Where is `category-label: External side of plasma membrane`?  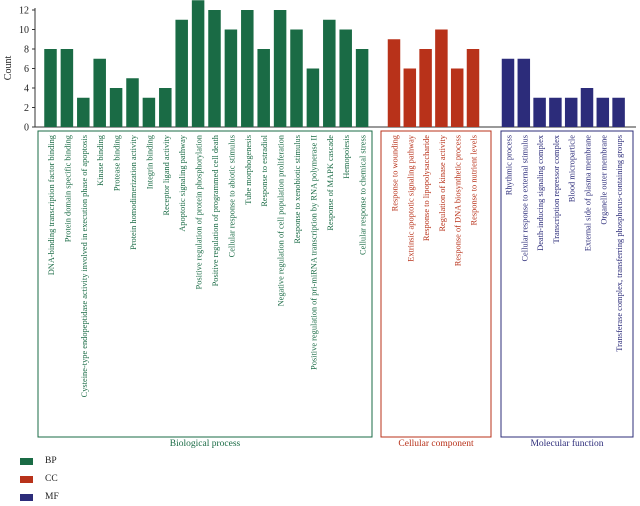
category-label: External side of plasma membrane is located at coordinates (588, 193).